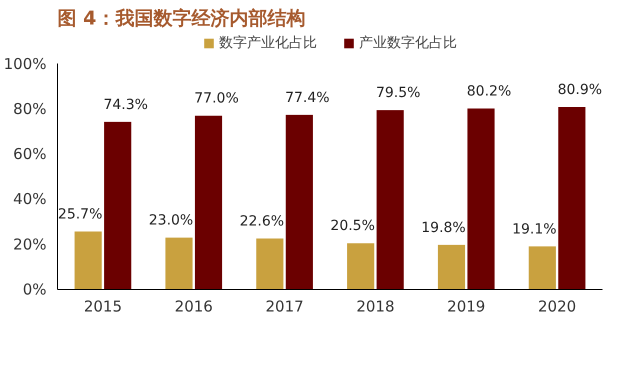 The image size is (640, 376). I want to click on data-label: 19.8%, so click(443, 228).